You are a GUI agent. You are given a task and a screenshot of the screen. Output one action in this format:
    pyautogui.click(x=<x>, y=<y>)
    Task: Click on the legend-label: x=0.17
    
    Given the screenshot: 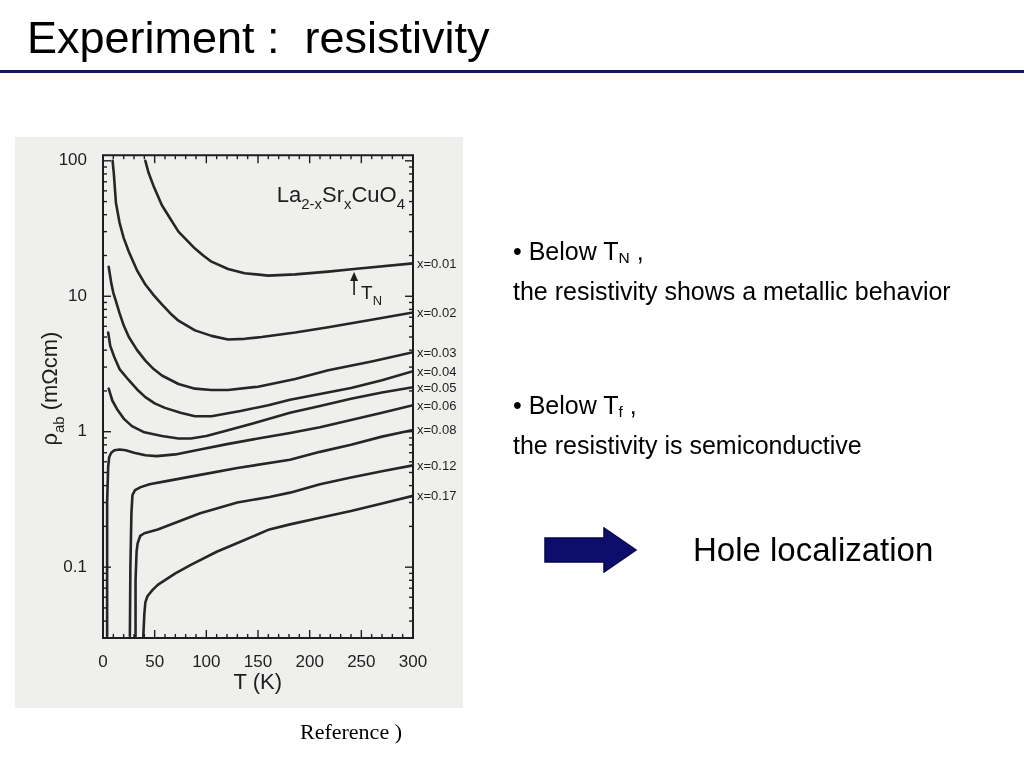 What is the action you would take?
    pyautogui.click(x=437, y=496)
    